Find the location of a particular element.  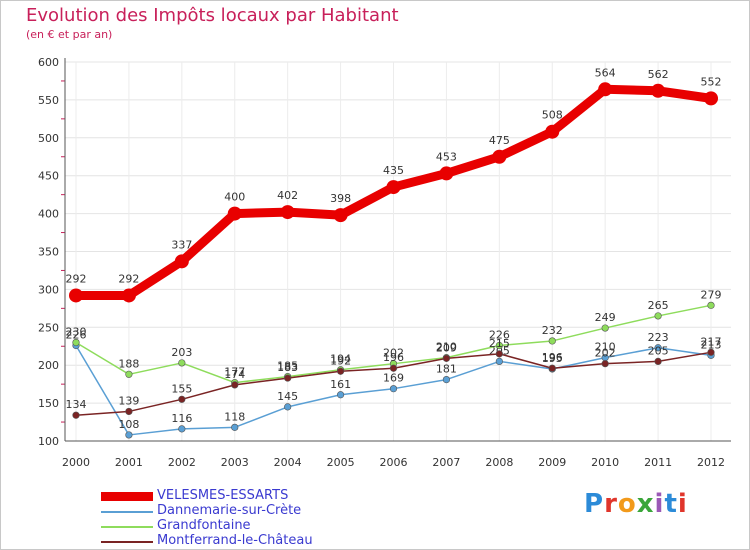

data-label: 134 is located at coordinates (76, 404).